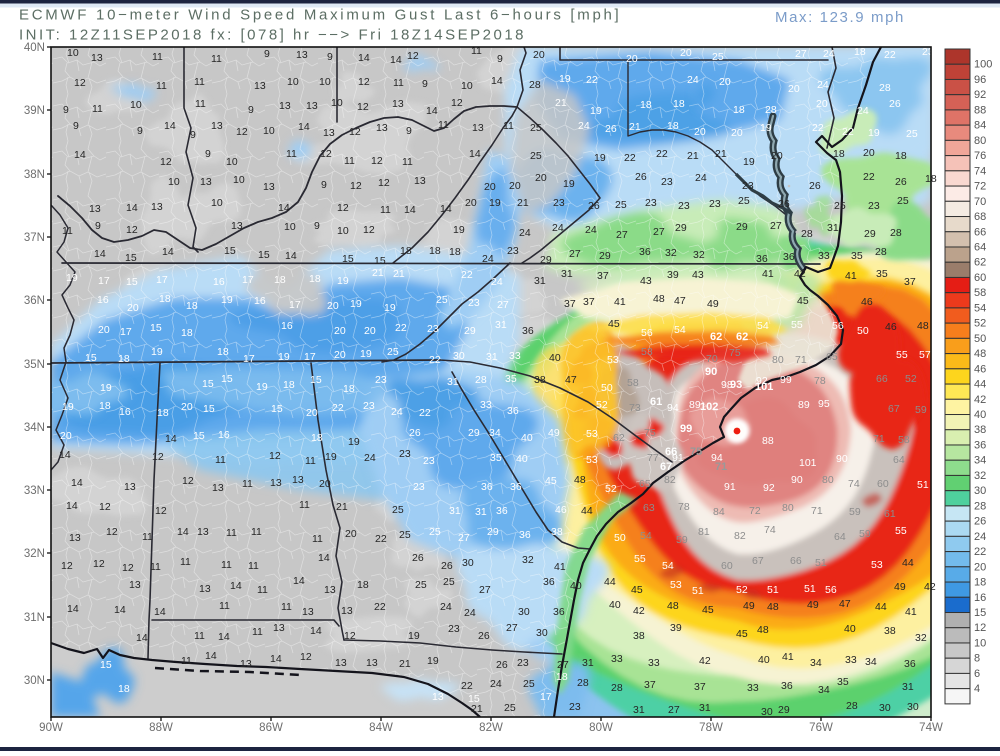 This screenshot has width=1000, height=756. I want to click on svg-text: 32N, so click(34, 554).